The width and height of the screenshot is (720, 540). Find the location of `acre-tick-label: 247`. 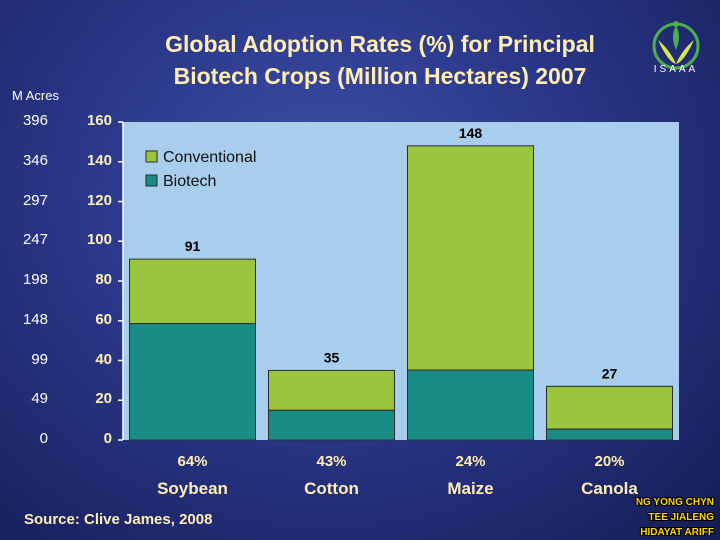

acre-tick-label: 247 is located at coordinates (35, 240).